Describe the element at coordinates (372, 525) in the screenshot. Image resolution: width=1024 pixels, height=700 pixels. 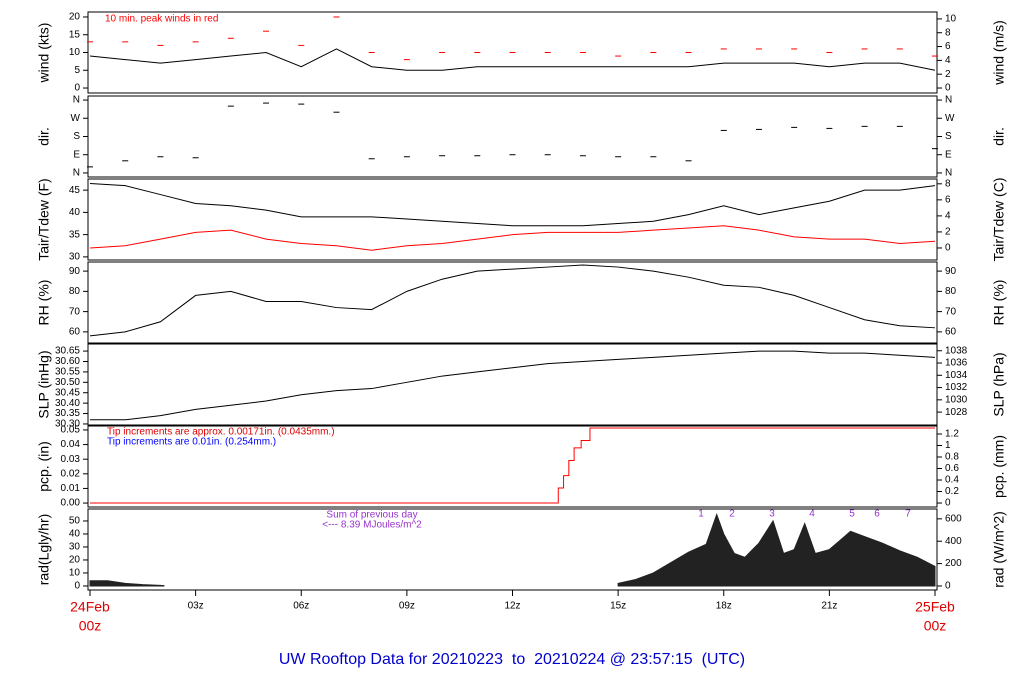
I see `note: <--- 8.39 MJoules/m^2` at that location.